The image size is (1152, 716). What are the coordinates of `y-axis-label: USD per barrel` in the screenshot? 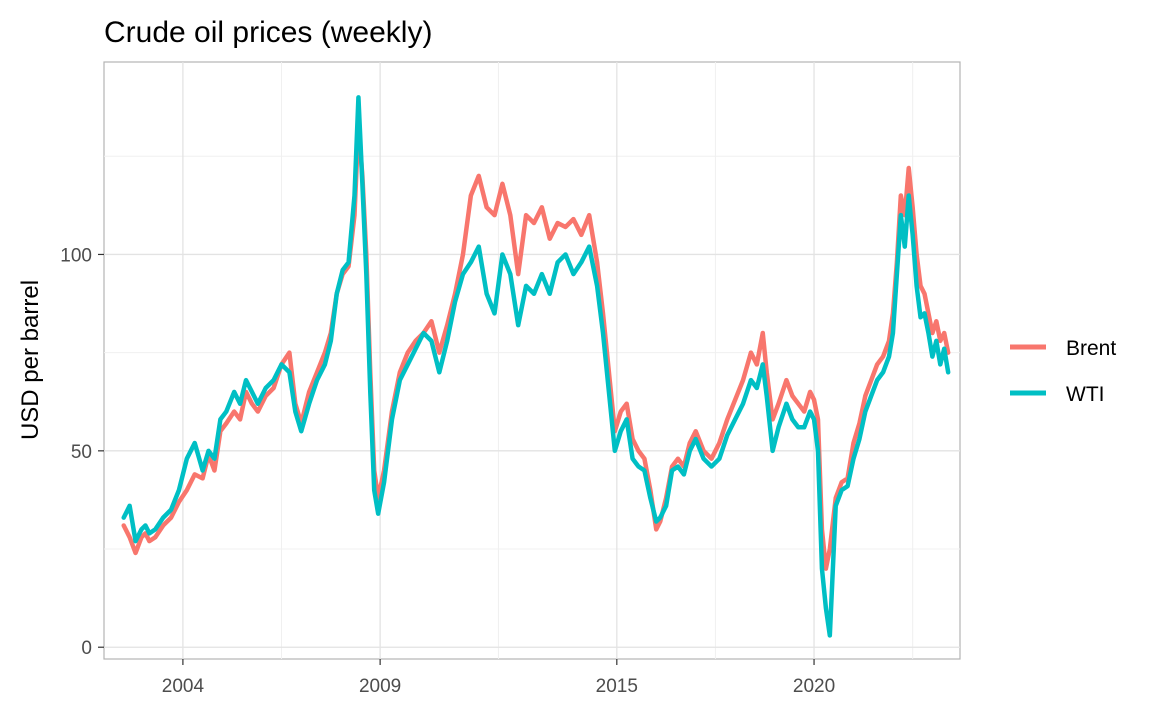 It's located at (30, 360).